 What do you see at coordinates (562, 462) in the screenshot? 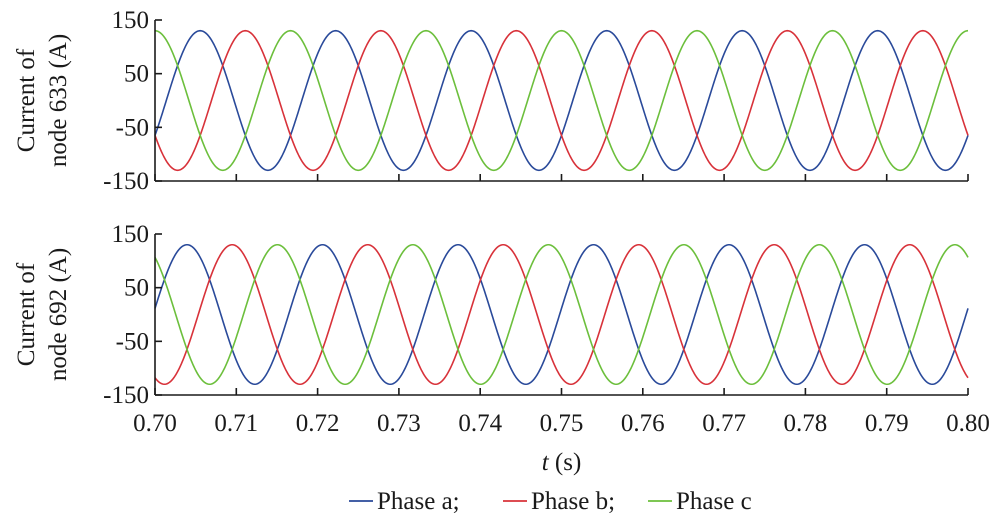
I see `x-axis-label: t (s)` at bounding box center [562, 462].